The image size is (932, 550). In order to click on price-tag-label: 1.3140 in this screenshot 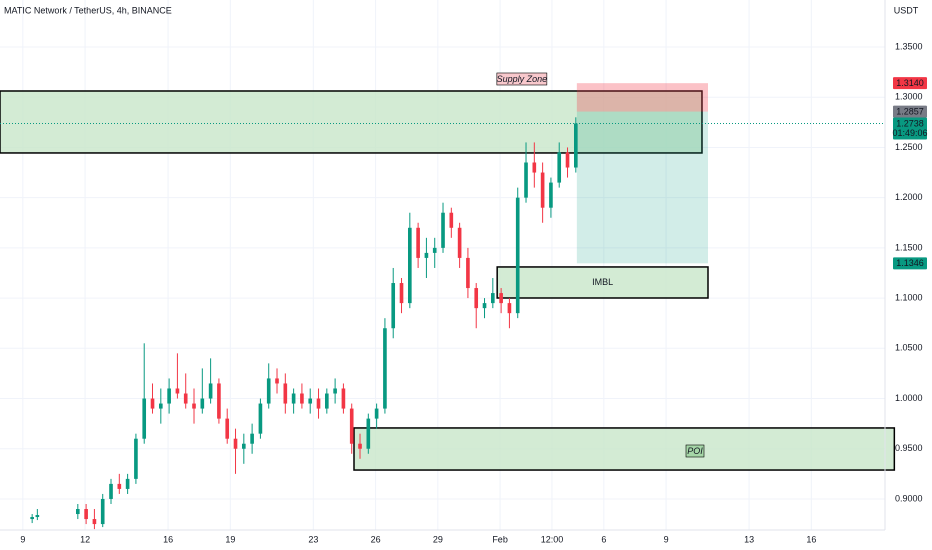, I will do `click(910, 83)`.